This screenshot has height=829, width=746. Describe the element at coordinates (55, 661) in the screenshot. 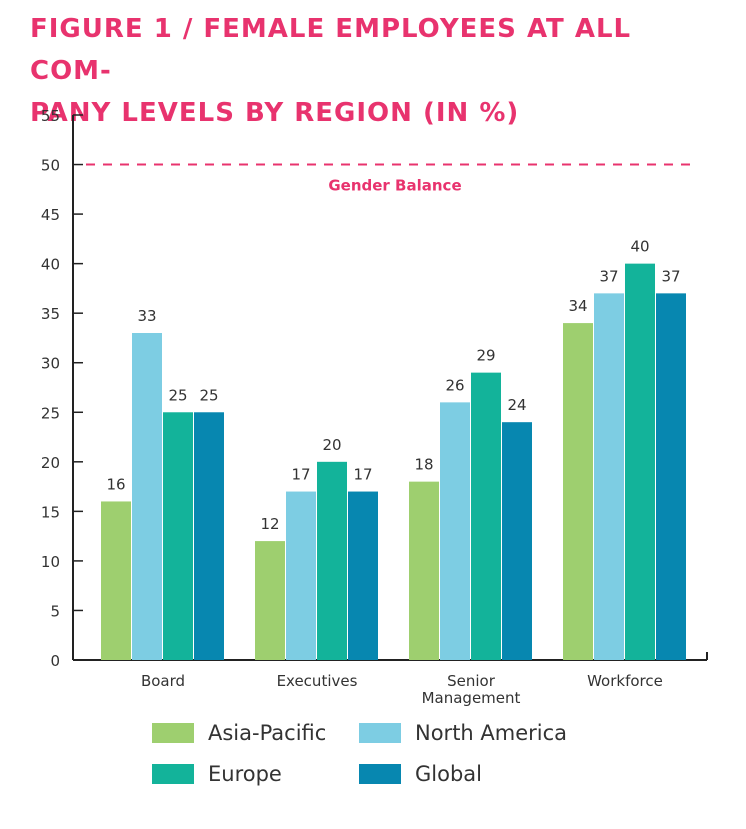

I see `y-tick-label: 0` at that location.